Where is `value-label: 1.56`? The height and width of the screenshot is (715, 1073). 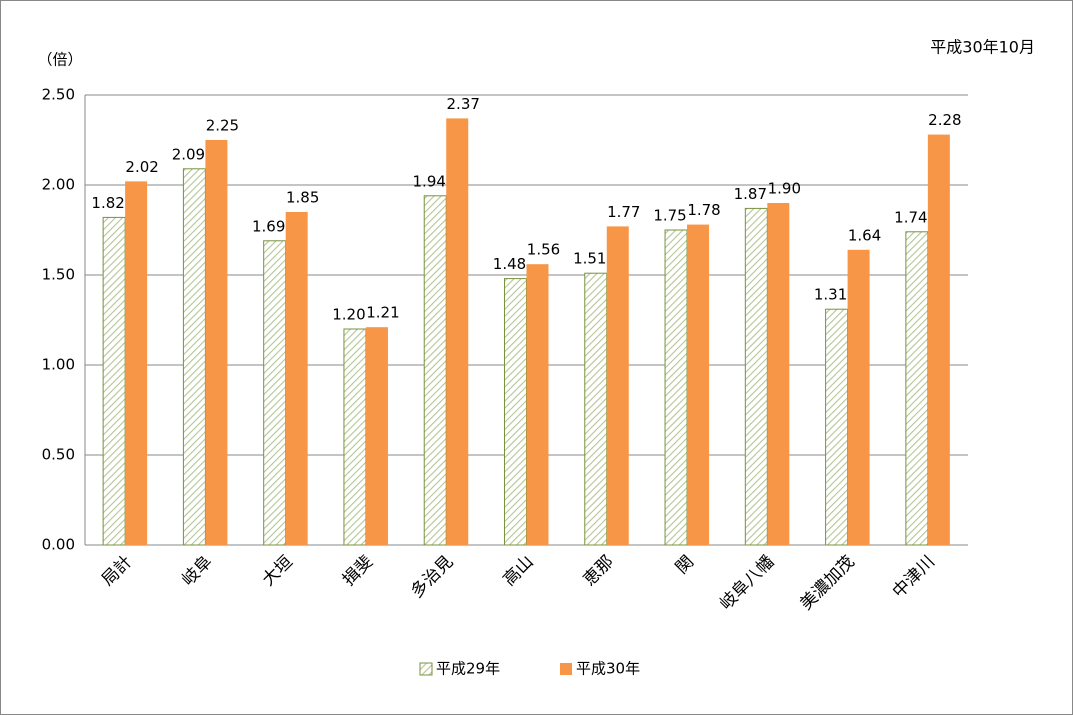 value-label: 1.56 is located at coordinates (543, 250).